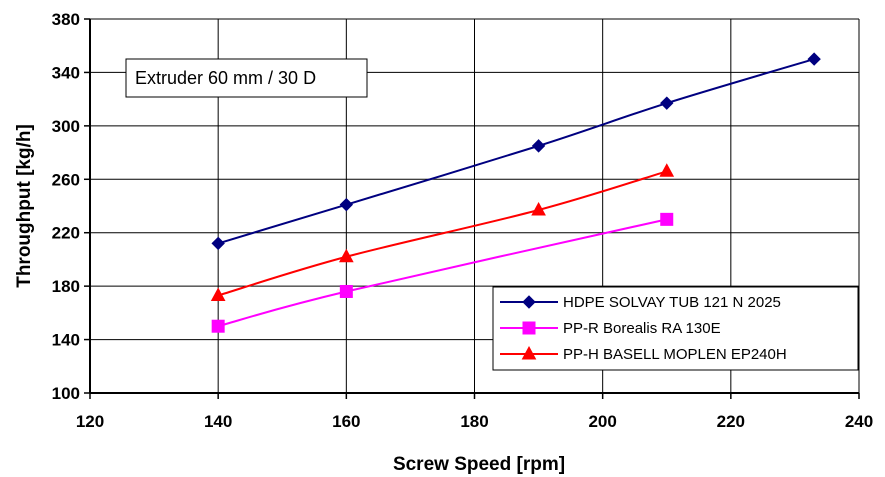 The height and width of the screenshot is (477, 885). What do you see at coordinates (225, 78) in the screenshot?
I see `annotation-text: Extruder 60 mm / 30 D` at bounding box center [225, 78].